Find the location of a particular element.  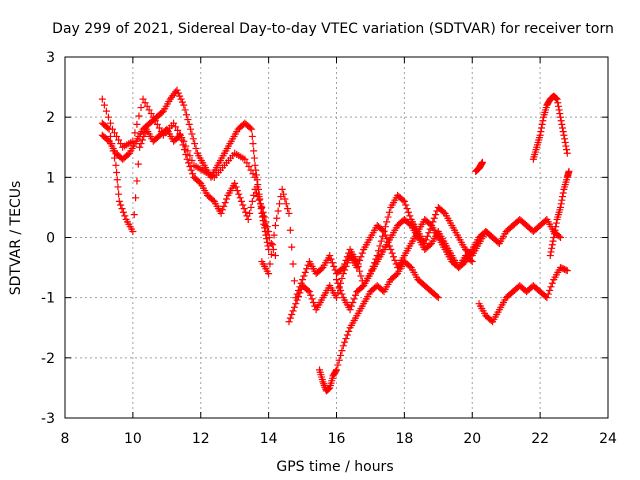

series-track-k is located at coordinates (479, 166).